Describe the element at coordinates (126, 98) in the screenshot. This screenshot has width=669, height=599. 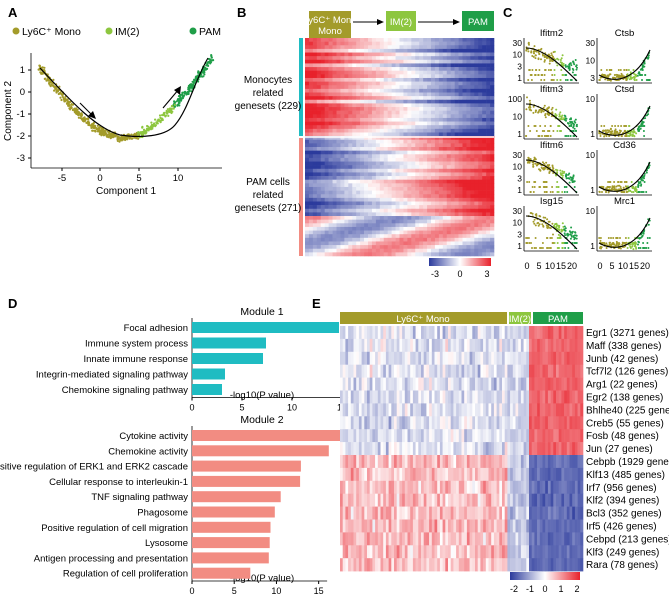
I see `panel-a-scatter` at that location.